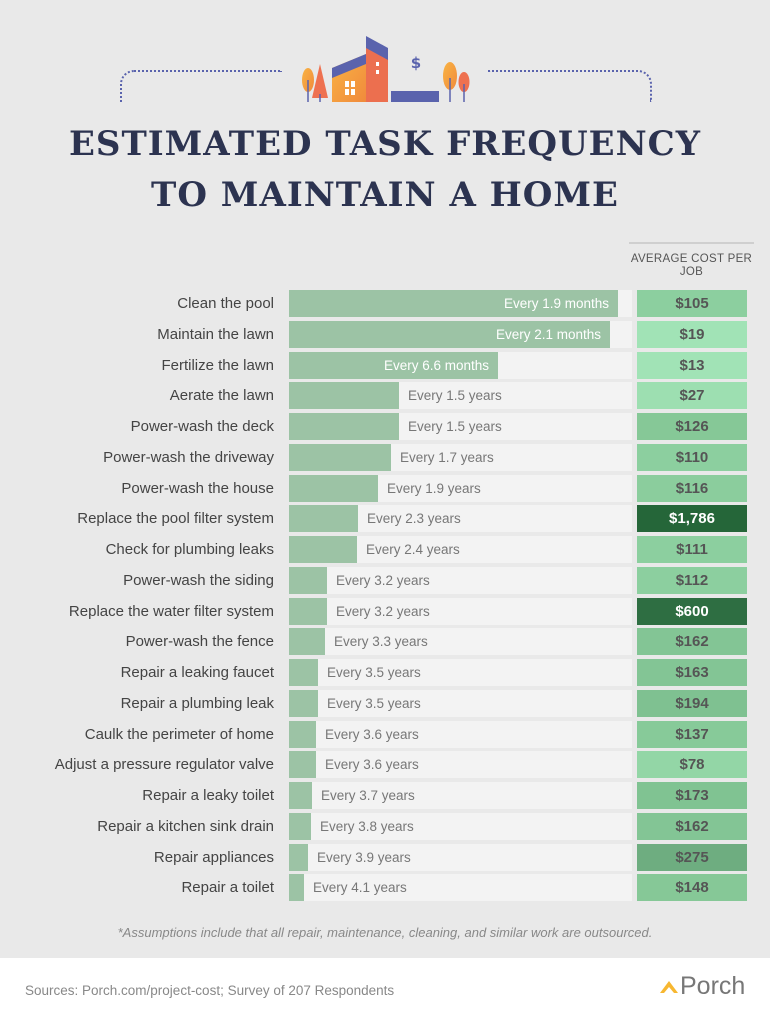 Image resolution: width=770 pixels, height=1024 pixels. What do you see at coordinates (198, 580) in the screenshot?
I see `task-label: Power-wash the siding` at bounding box center [198, 580].